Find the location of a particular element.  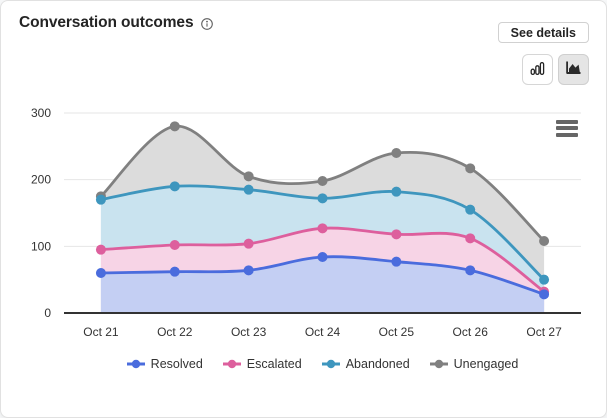

column-chart-toggle is located at coordinates (537, 69).